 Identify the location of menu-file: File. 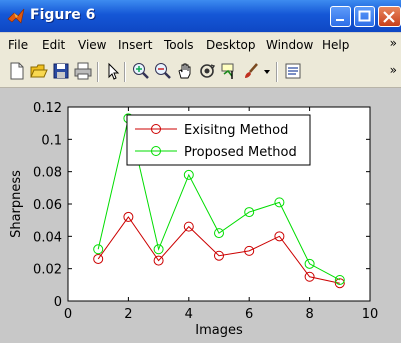
(18, 45).